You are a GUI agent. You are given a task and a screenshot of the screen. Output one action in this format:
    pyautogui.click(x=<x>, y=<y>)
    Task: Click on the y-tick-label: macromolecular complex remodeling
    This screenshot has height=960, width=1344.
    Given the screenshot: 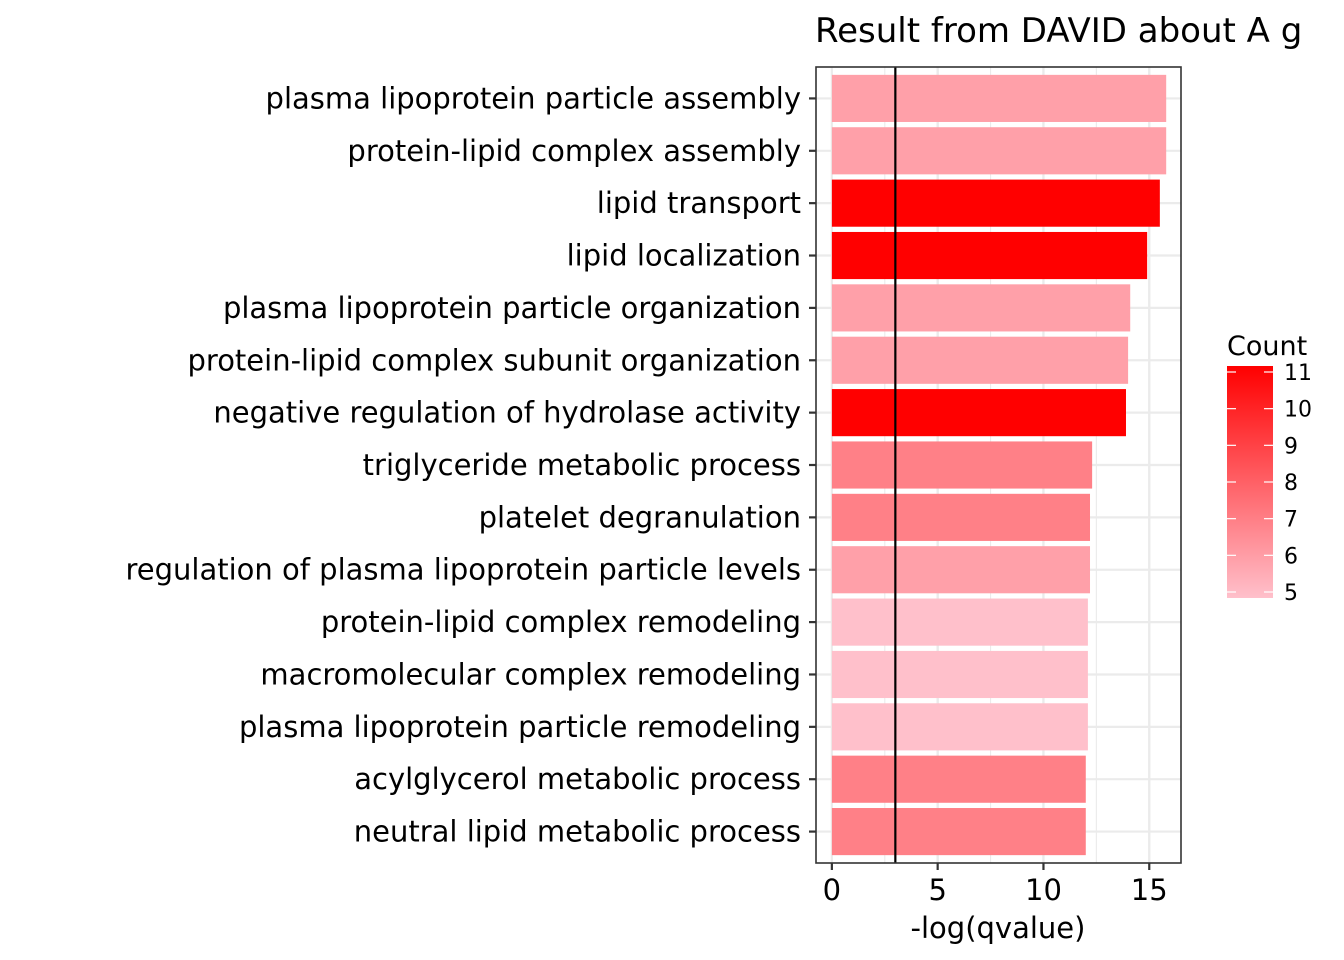 What is the action you would take?
    pyautogui.click(x=530, y=674)
    